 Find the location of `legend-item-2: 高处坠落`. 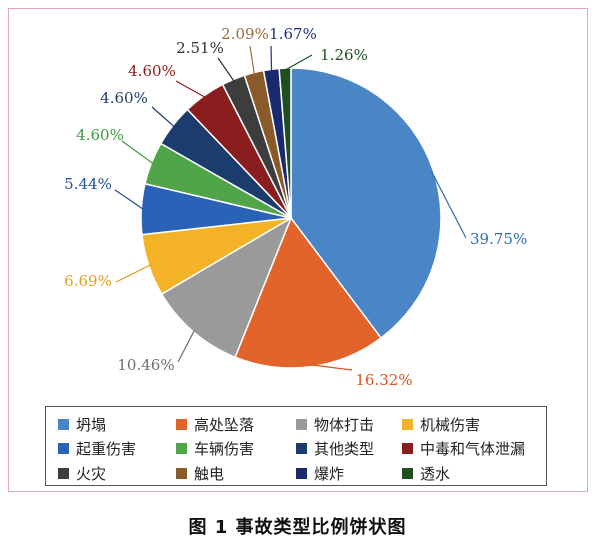

legend-item-2: 高处坠落 is located at coordinates (236, 424).